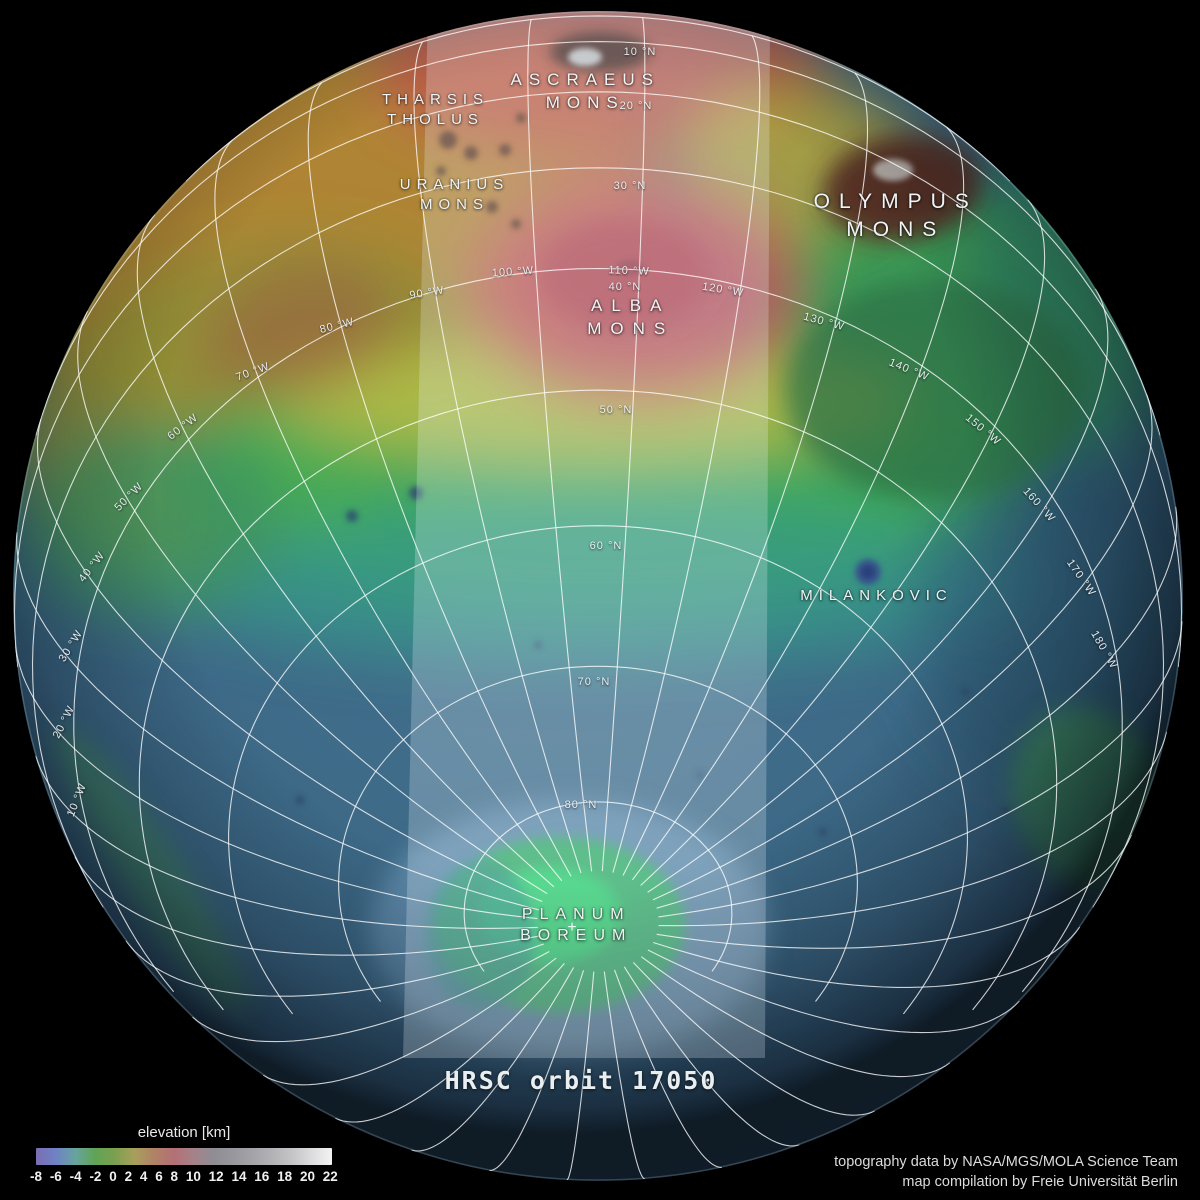 The width and height of the screenshot is (1200, 1200). I want to click on uranius-mons-line: MONS, so click(454, 204).